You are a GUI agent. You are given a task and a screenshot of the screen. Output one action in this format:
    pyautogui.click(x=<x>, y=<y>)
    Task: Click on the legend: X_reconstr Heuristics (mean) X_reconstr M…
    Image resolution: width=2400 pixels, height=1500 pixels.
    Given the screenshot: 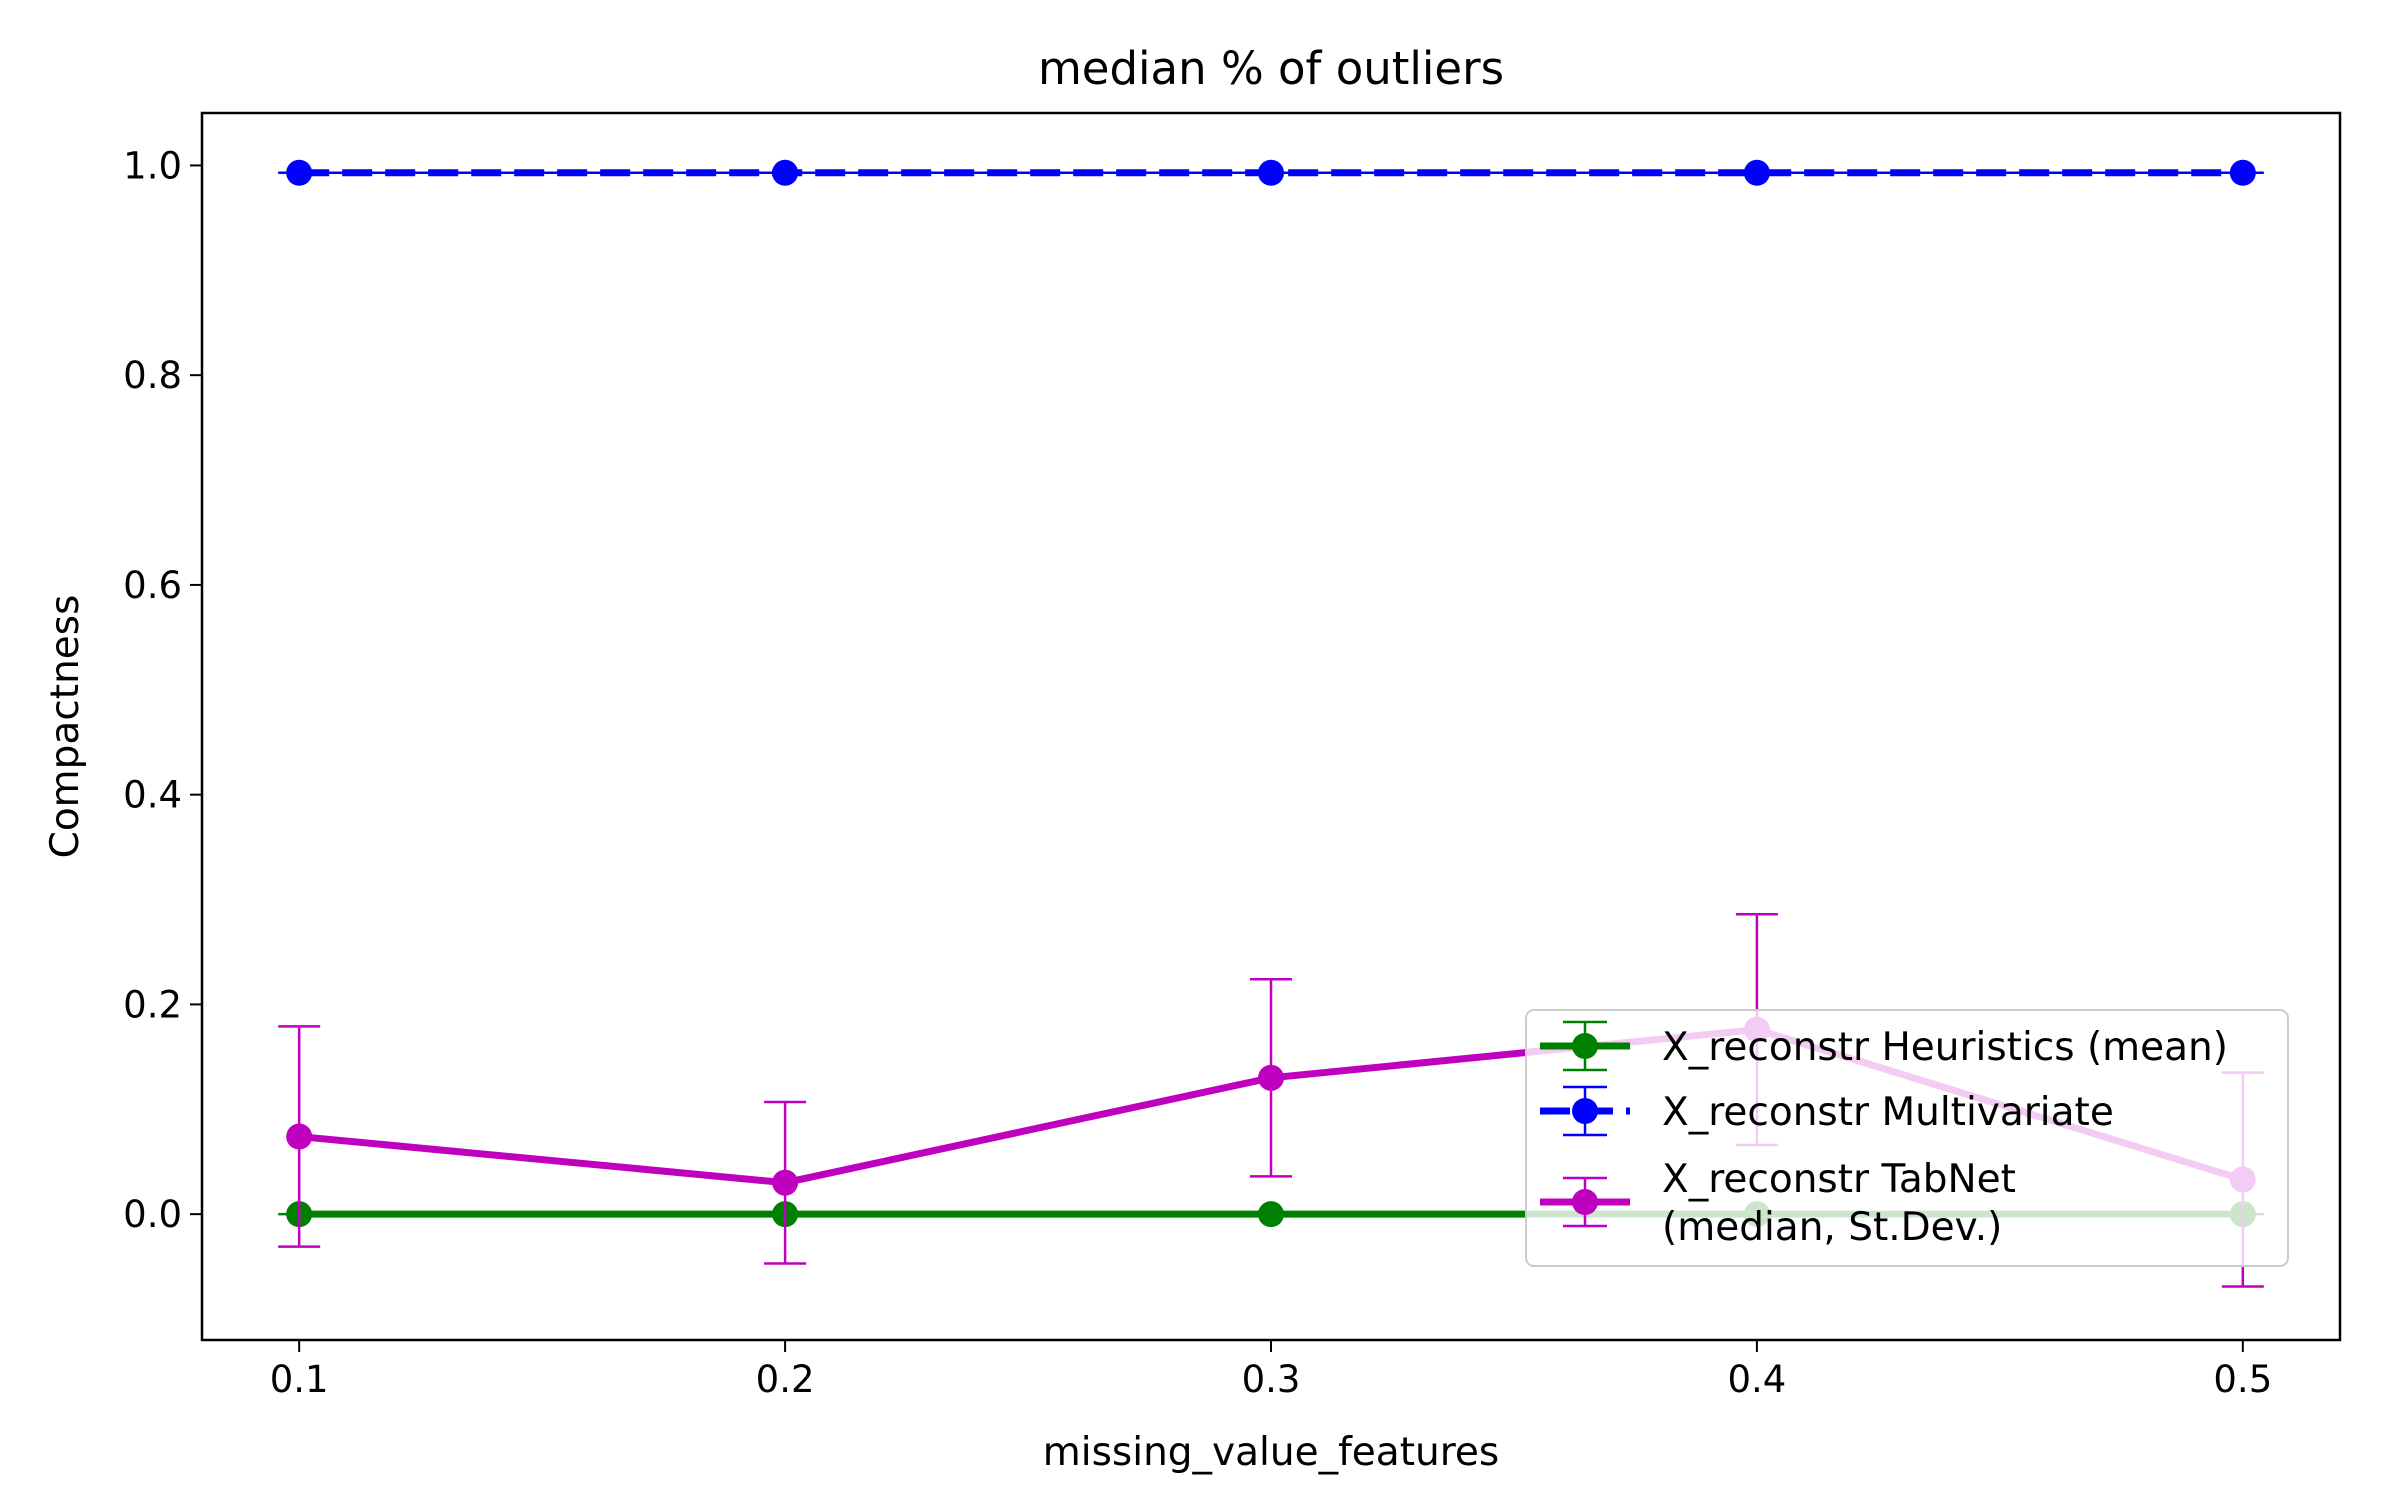 What is the action you would take?
    pyautogui.click(x=1907, y=1138)
    